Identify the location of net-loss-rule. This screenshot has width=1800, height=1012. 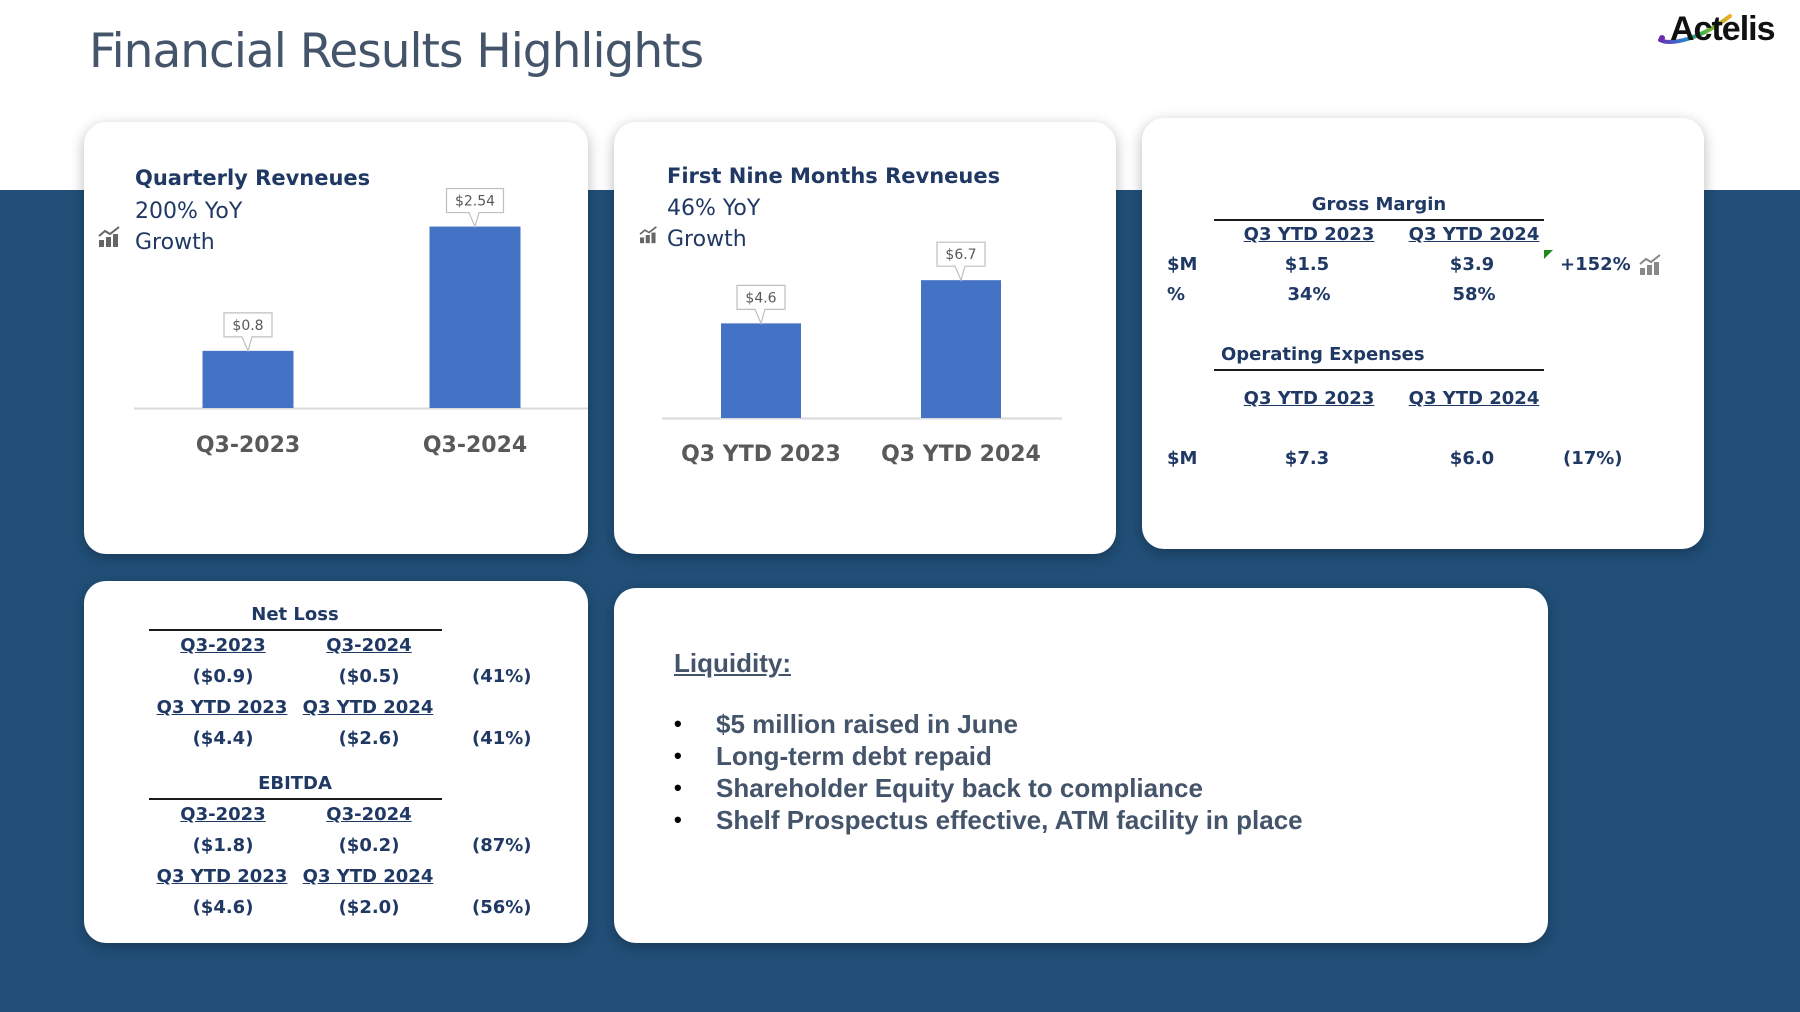
(295, 630).